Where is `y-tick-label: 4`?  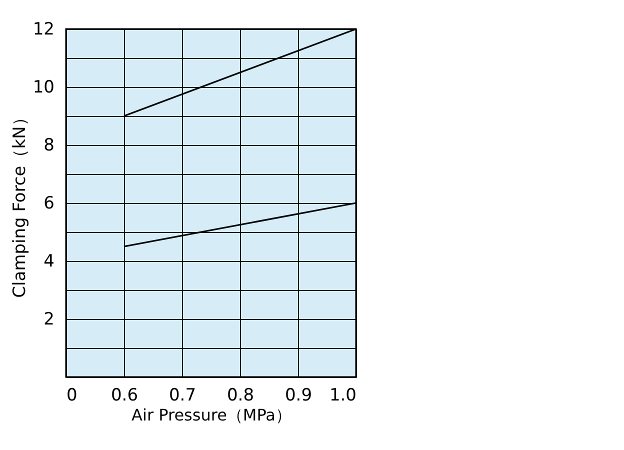
y-tick-label: 4 is located at coordinates (49, 262).